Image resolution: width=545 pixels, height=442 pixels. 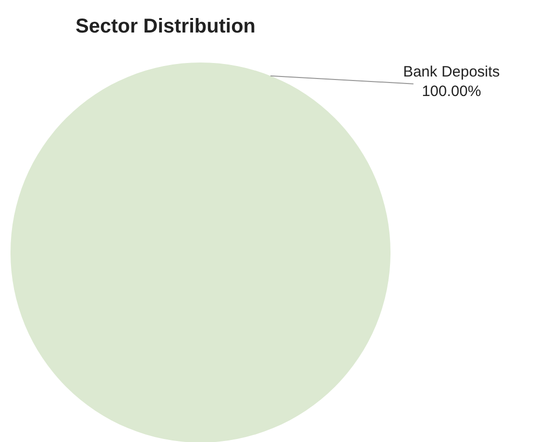 I want to click on chart-title: Sector Distribution, so click(x=166, y=27).